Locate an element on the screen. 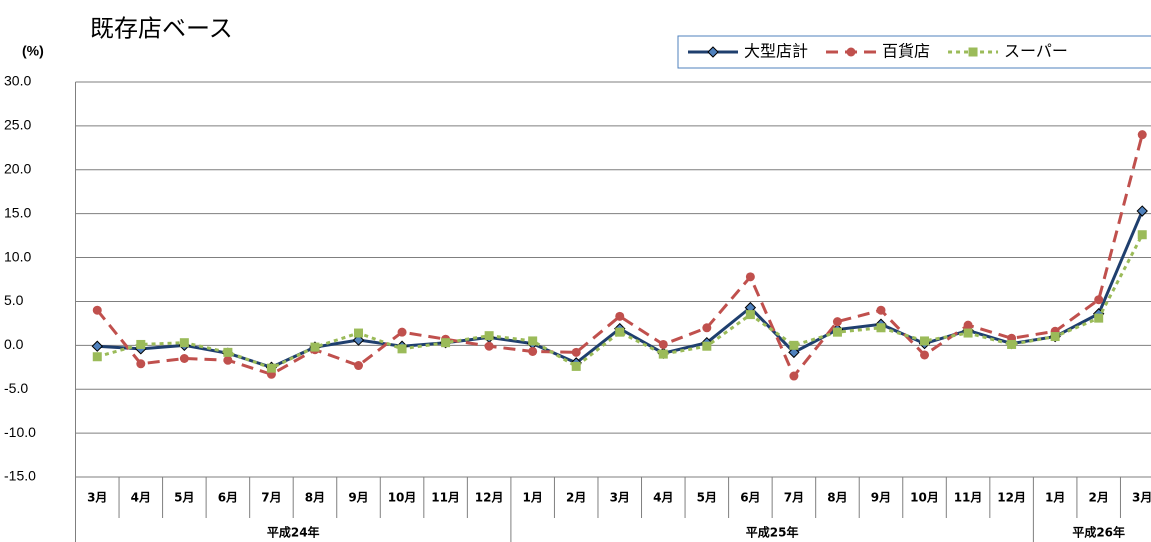 This screenshot has height=542, width=1151. y-tick-label: 30.0 is located at coordinates (17, 81).